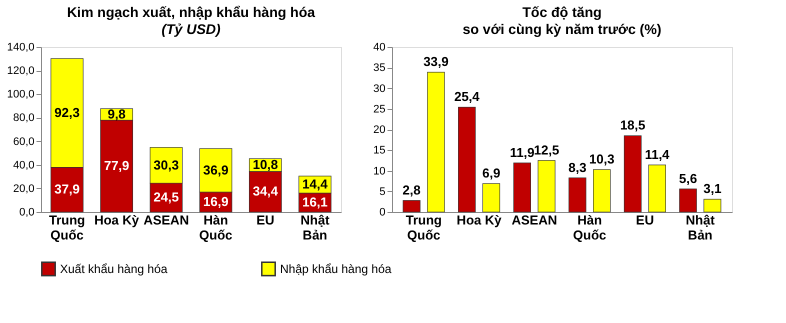  Describe the element at coordinates (379, 48) in the screenshot. I see `y-tick-label: 40` at that location.